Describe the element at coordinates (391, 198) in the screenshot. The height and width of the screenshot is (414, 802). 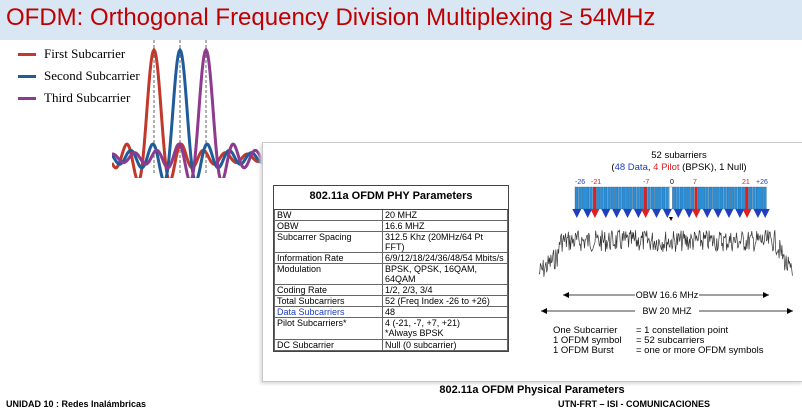
I see `table-title: 802.11a OFDM PHY Parameters` at that location.